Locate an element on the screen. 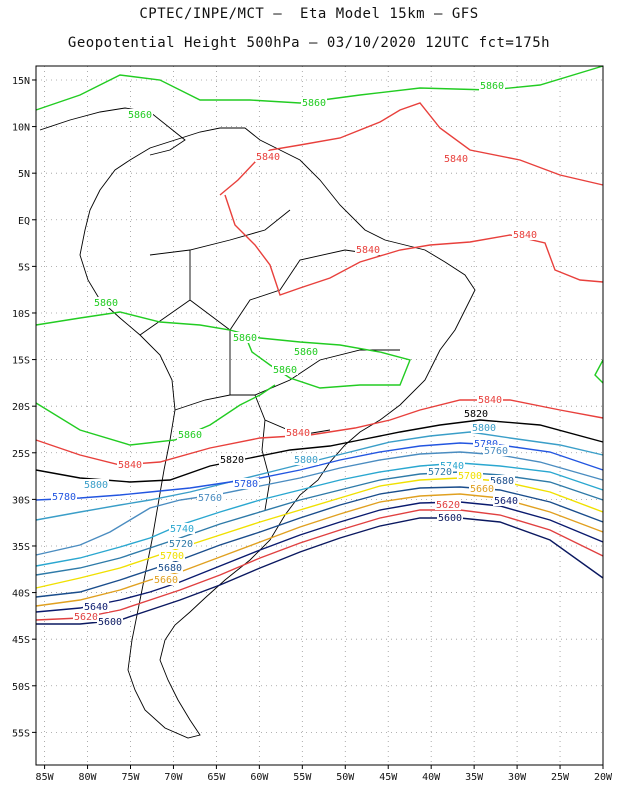 Image resolution: width=618 pixels, height=800 pixels. lat-tick-label: 5S is located at coordinates (24, 267).